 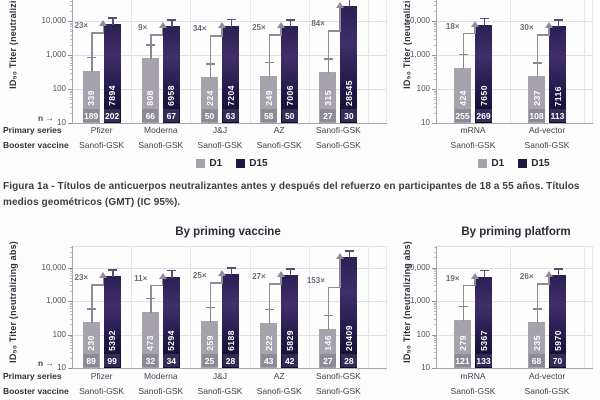 What do you see at coordinates (514, 301) in the screenshot?
I see `gridline-horizontal` at bounding box center [514, 301].